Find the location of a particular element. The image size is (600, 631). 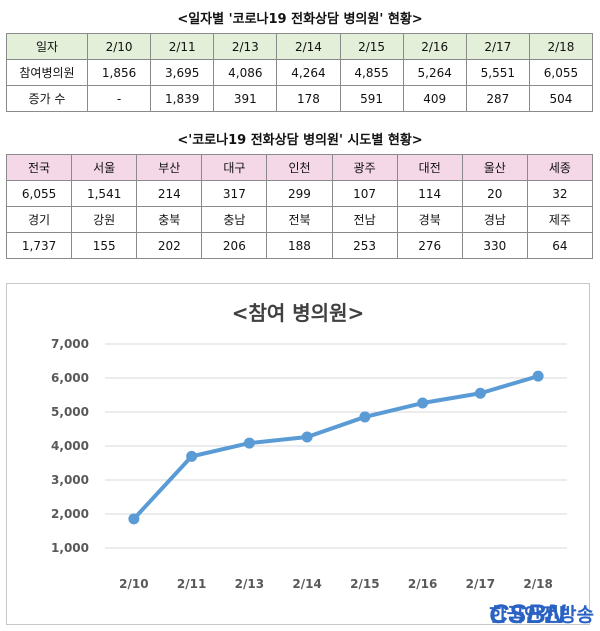

x-tick-label: 2/11 is located at coordinates (191, 584).